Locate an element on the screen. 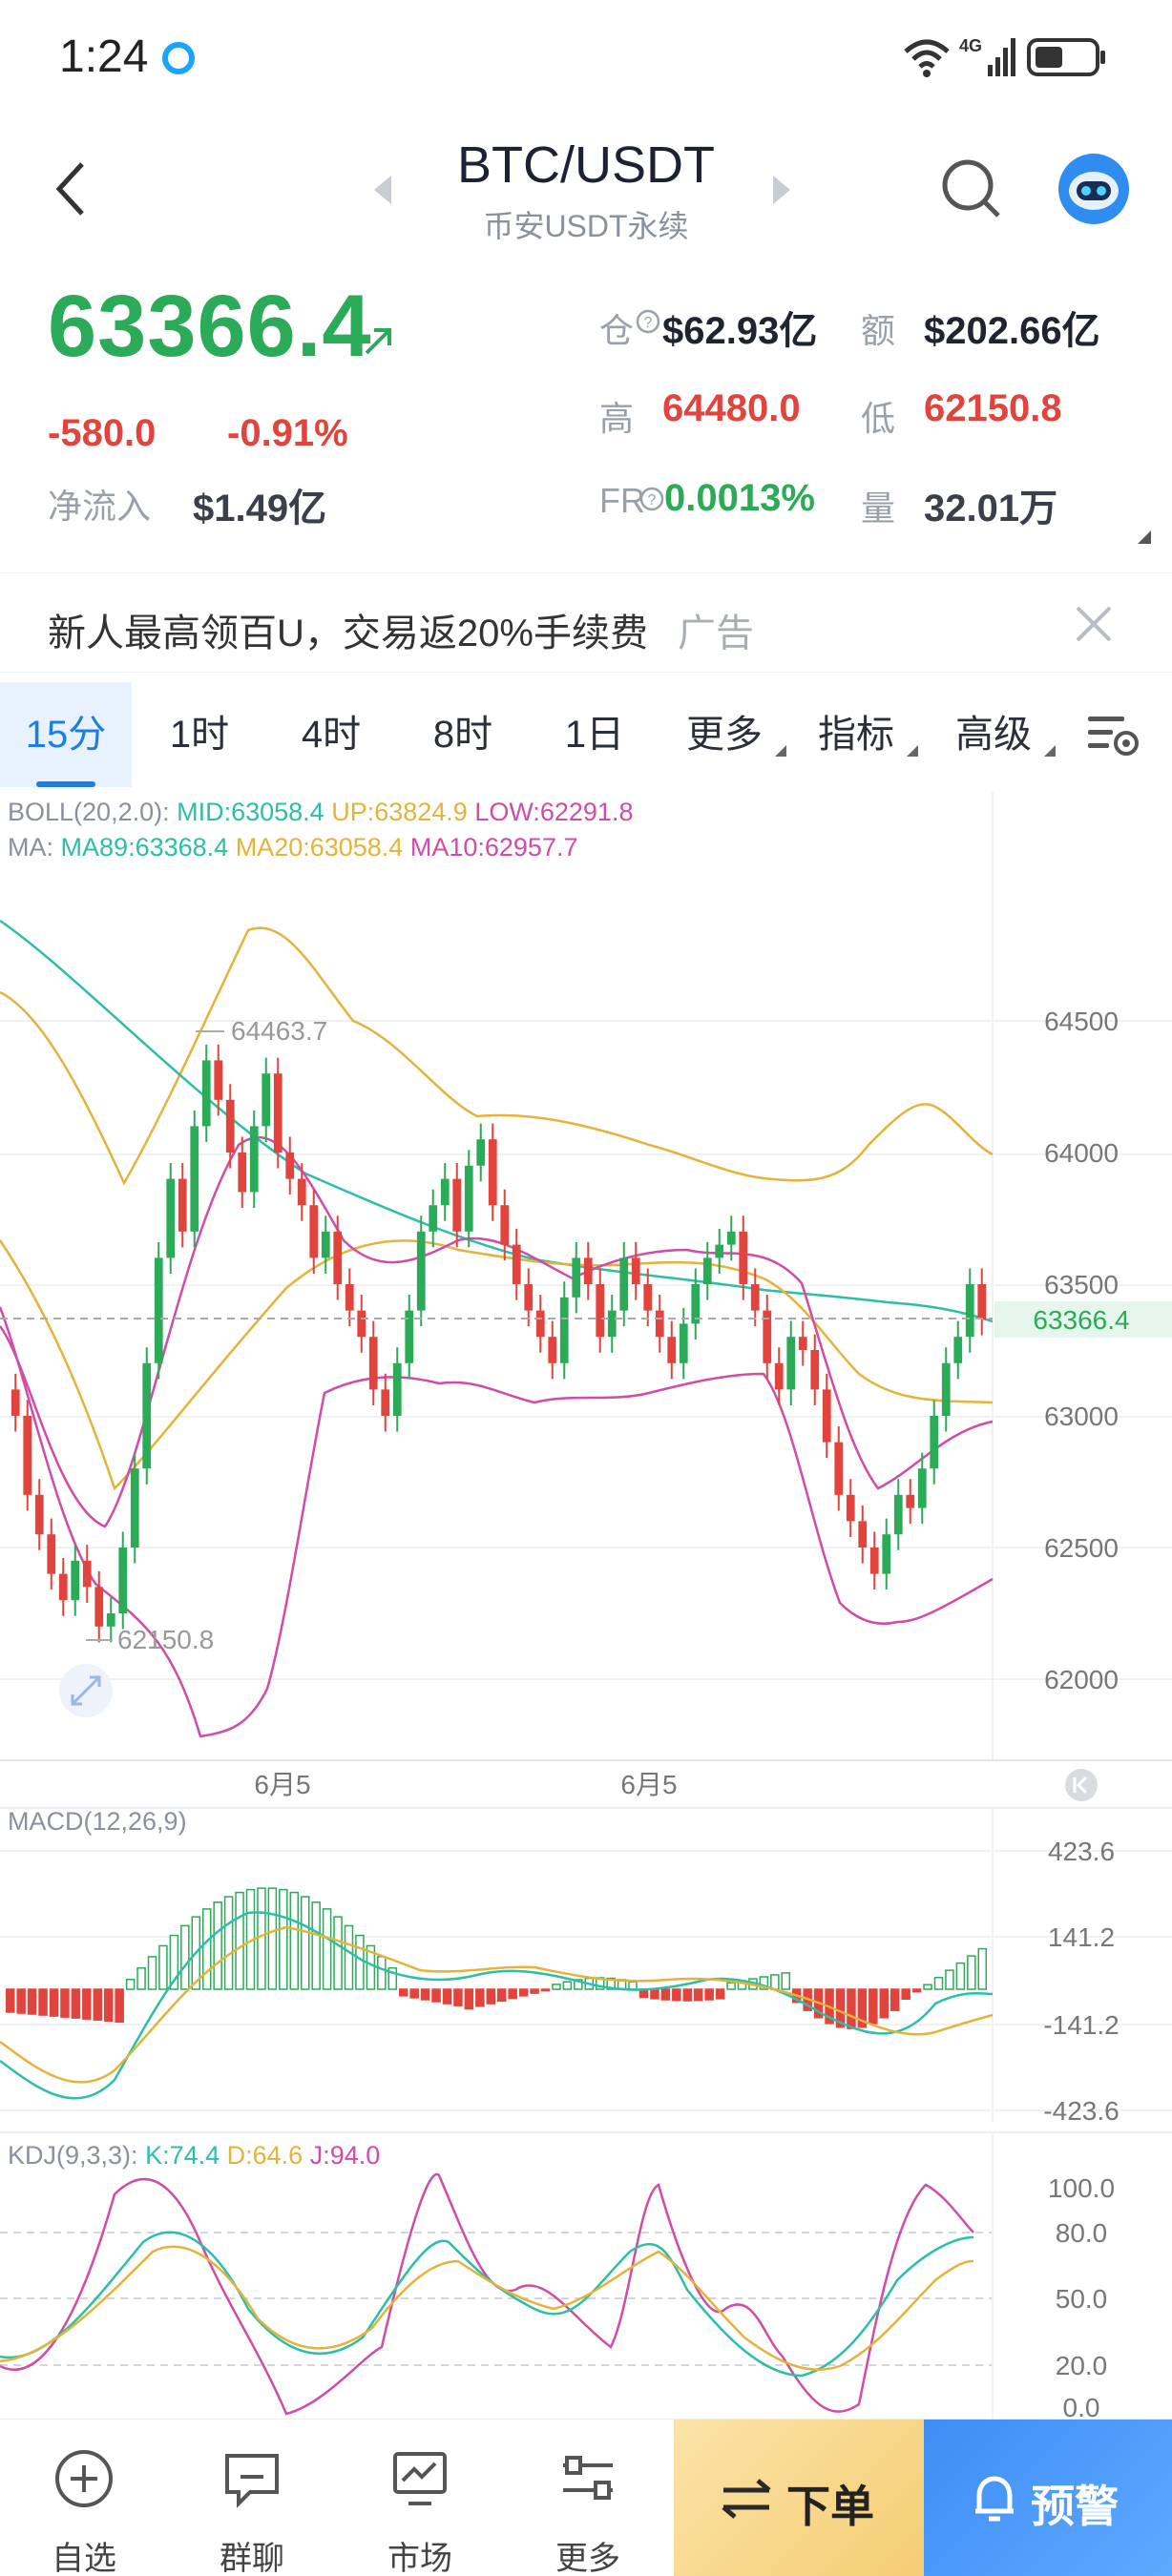  kdj-label: KDJ(9,3,3): K:74.4 D:64.6 J:94.0 is located at coordinates (194, 2155).